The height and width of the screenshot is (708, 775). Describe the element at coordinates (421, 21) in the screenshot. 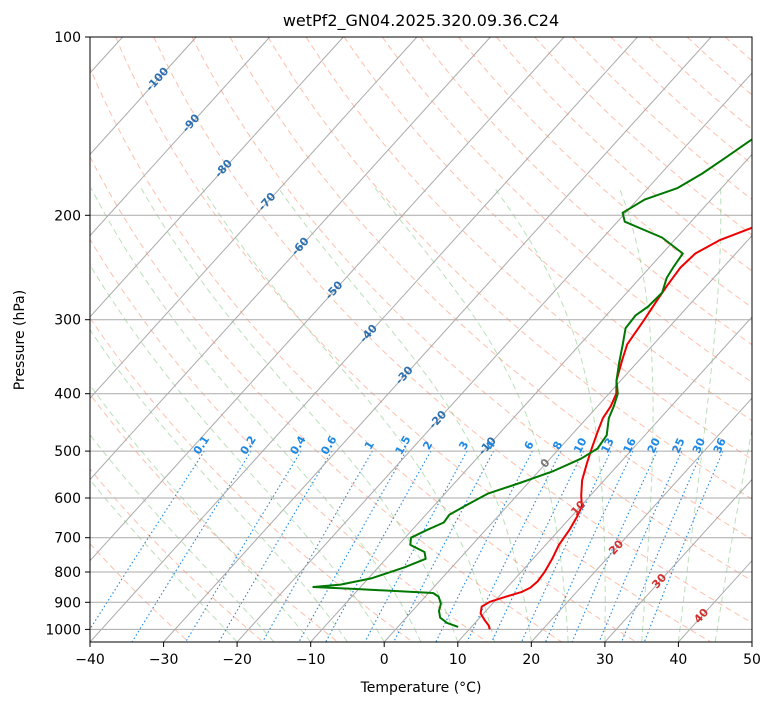

I see `chart-title: wetPf2_GN04.2025.320.09.36.C24` at that location.